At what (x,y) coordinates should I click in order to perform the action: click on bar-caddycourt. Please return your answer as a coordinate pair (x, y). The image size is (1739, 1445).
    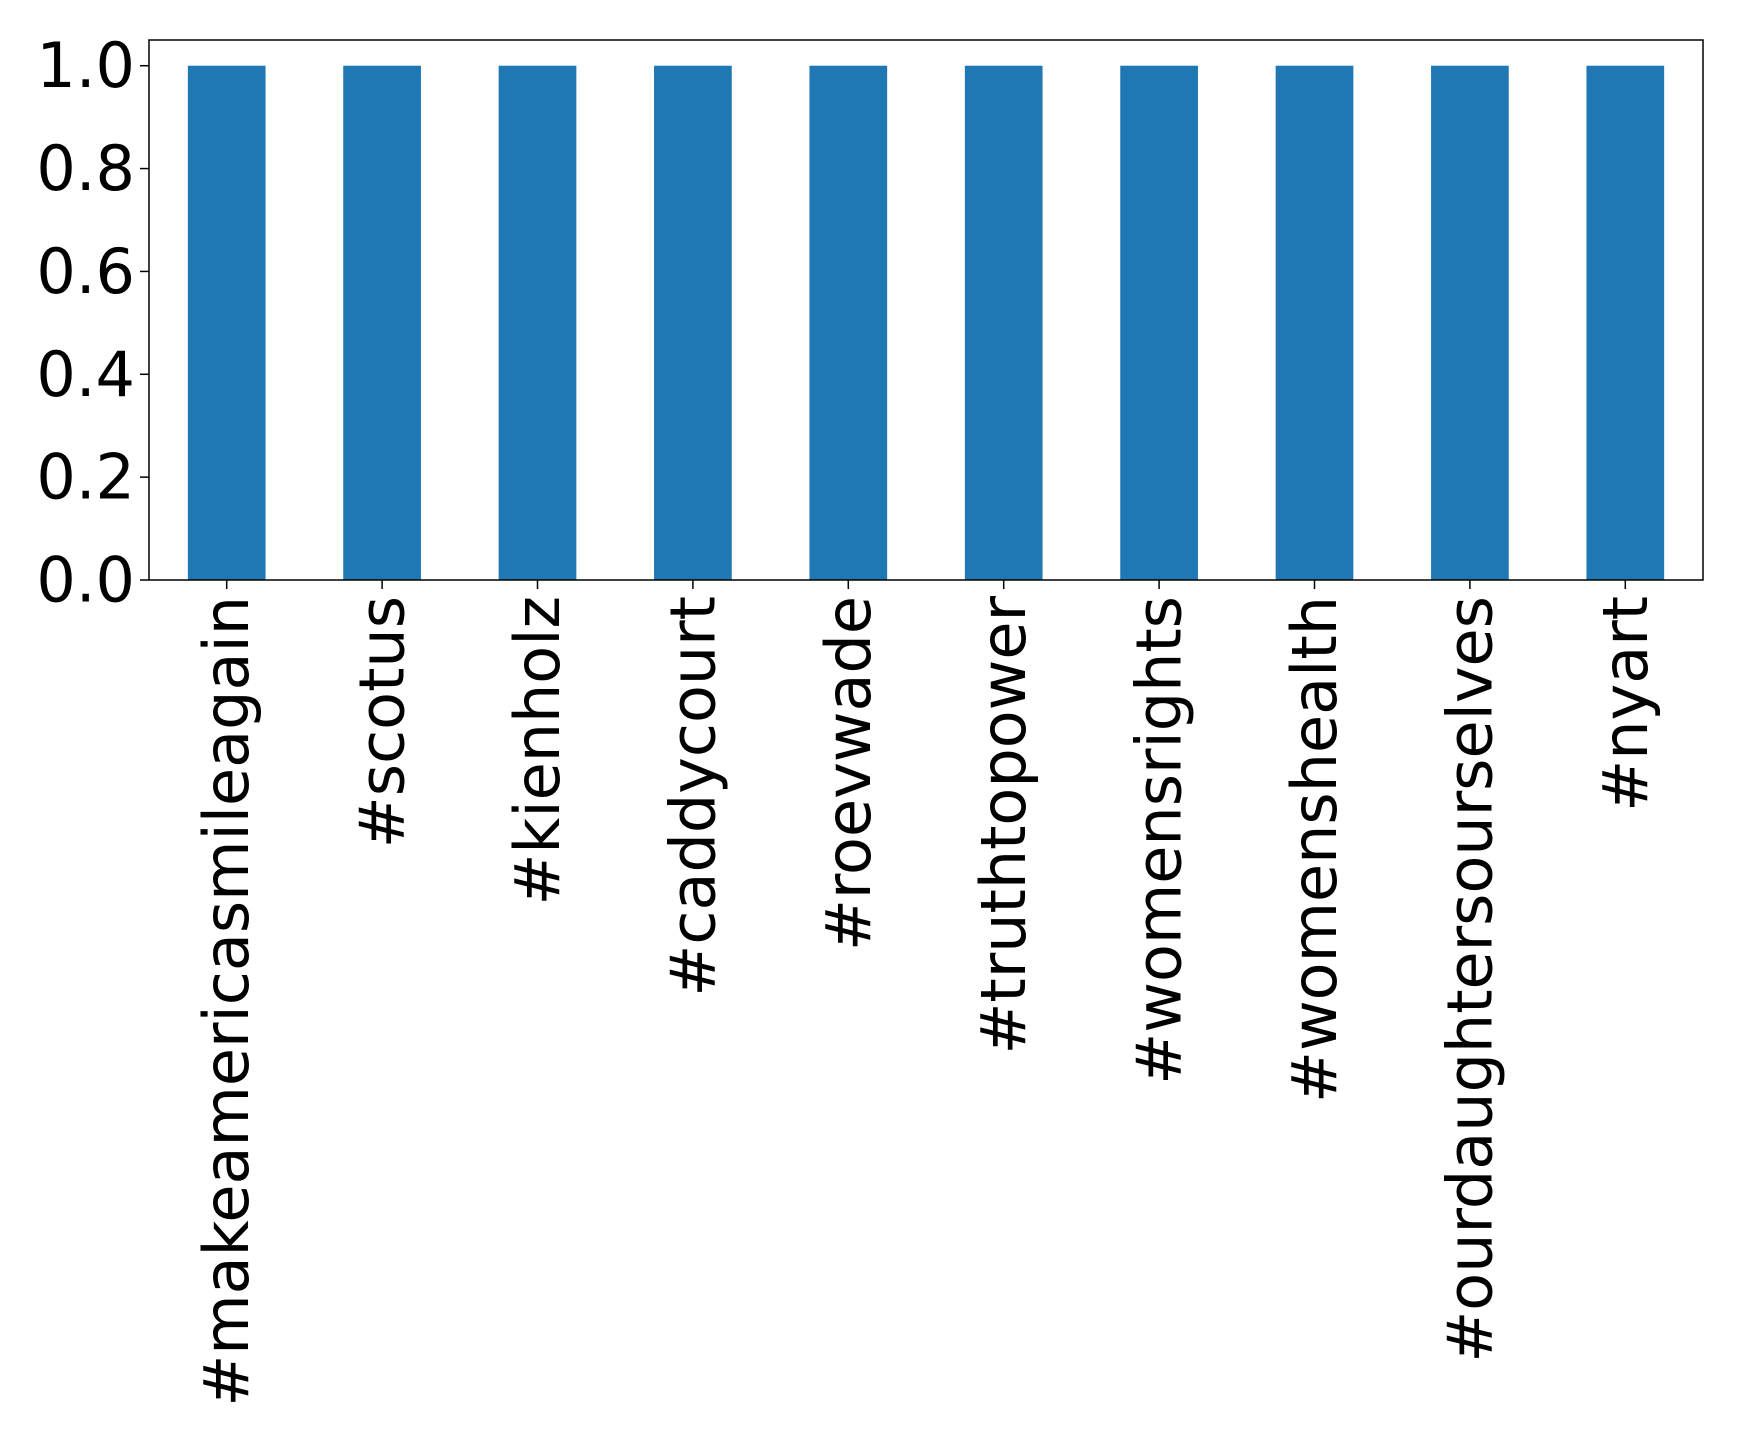
    Looking at the image, I should click on (693, 322).